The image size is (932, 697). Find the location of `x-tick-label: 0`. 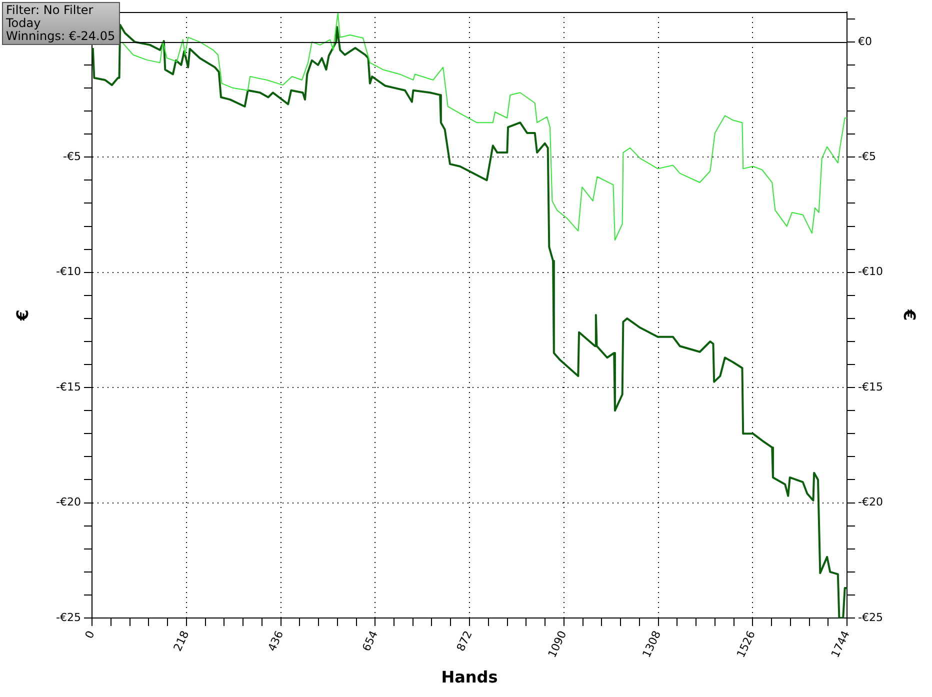

x-tick-label: 0 is located at coordinates (90, 634).